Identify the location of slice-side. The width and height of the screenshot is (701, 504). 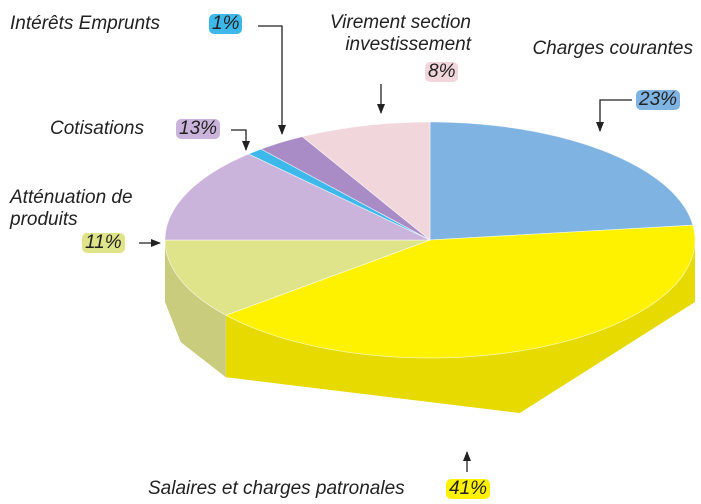
(195, 309).